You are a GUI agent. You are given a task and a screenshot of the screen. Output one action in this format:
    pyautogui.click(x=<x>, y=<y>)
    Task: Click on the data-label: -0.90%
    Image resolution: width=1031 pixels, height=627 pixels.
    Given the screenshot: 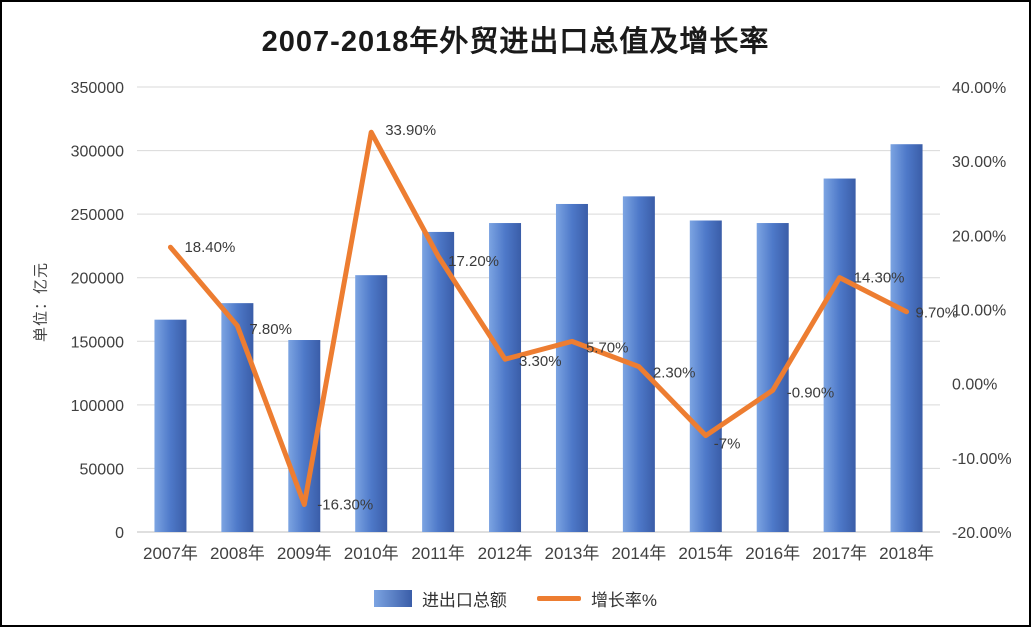 What is the action you would take?
    pyautogui.click(x=811, y=392)
    